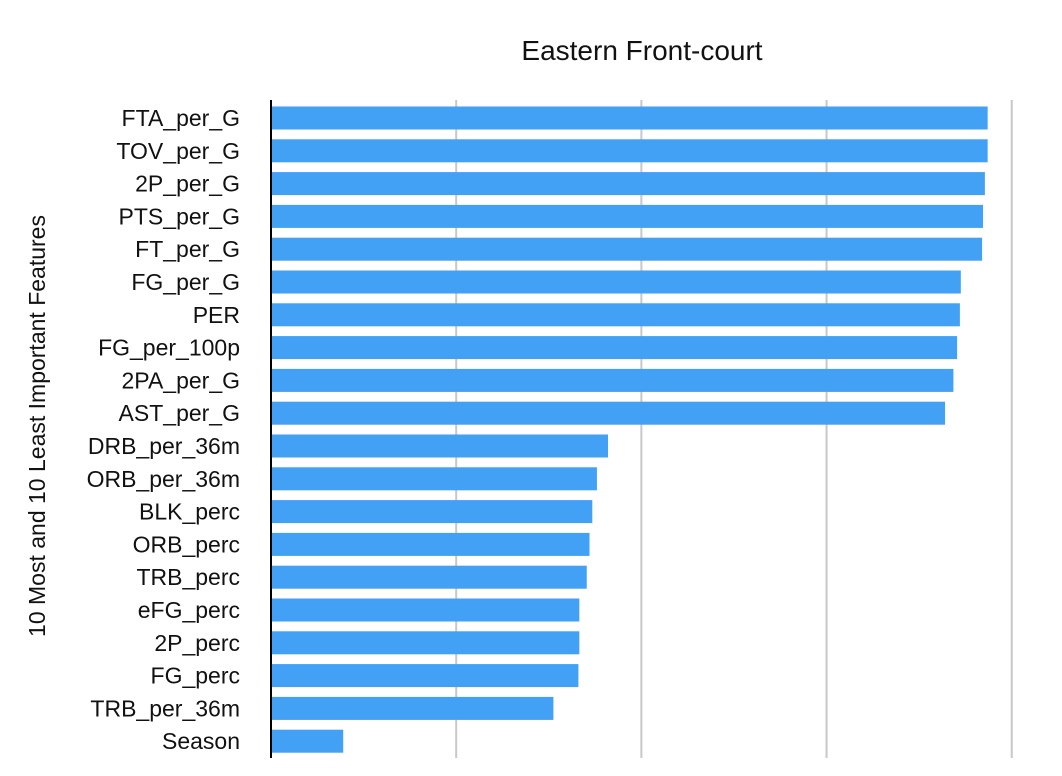 The height and width of the screenshot is (776, 1062). Describe the element at coordinates (613, 380) in the screenshot. I see `bar-2PA_per_G` at that location.